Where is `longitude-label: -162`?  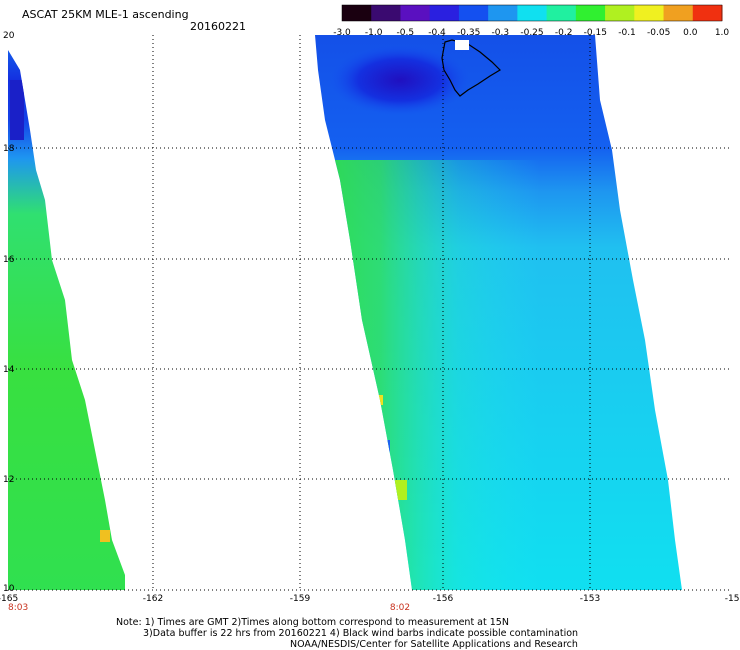
longitude-label: -162 is located at coordinates (153, 599).